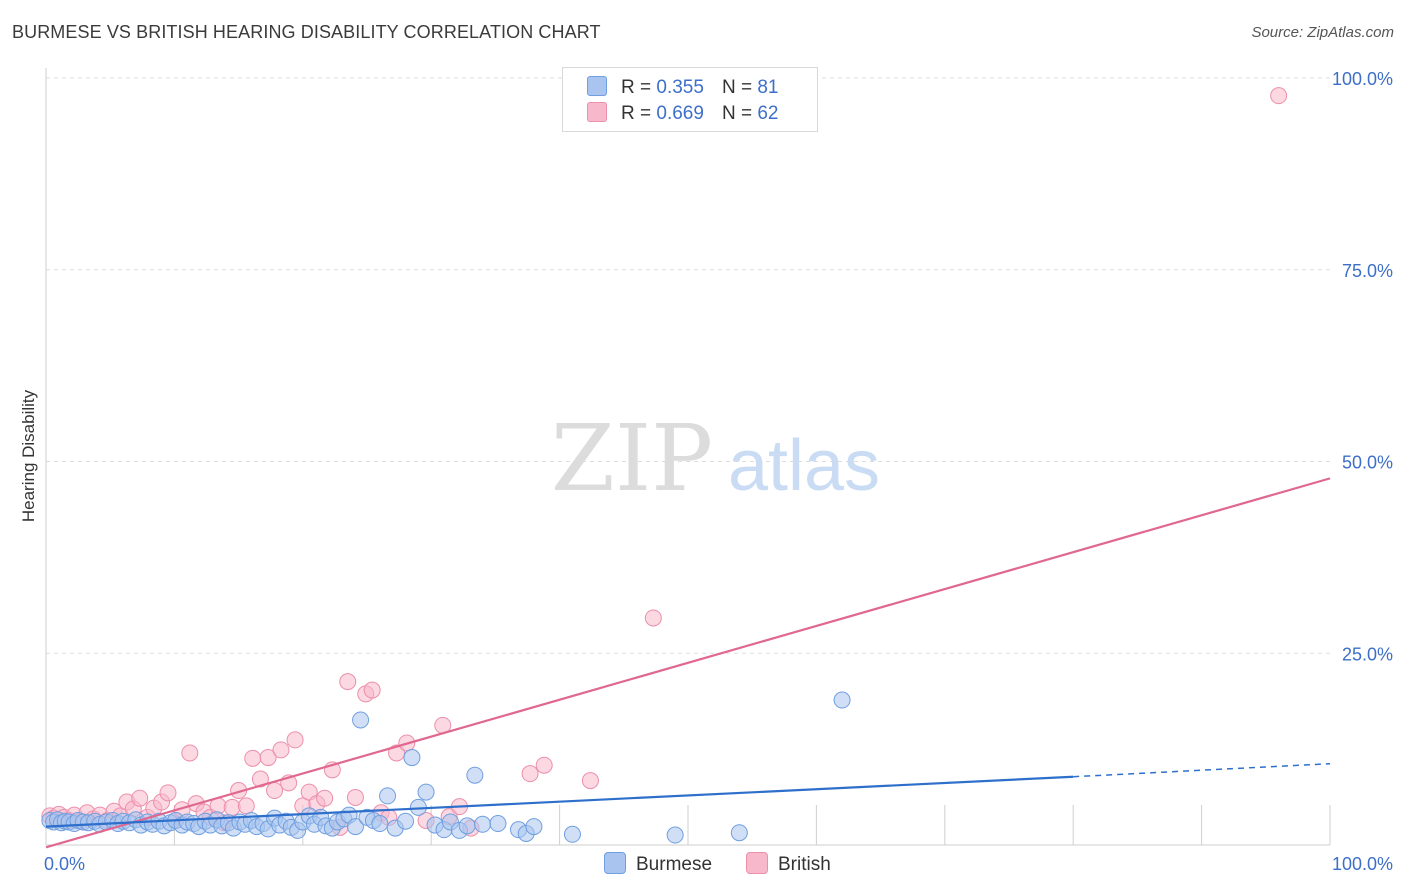  I want to click on x-tick-label: 100.0%, so click(1362, 864).